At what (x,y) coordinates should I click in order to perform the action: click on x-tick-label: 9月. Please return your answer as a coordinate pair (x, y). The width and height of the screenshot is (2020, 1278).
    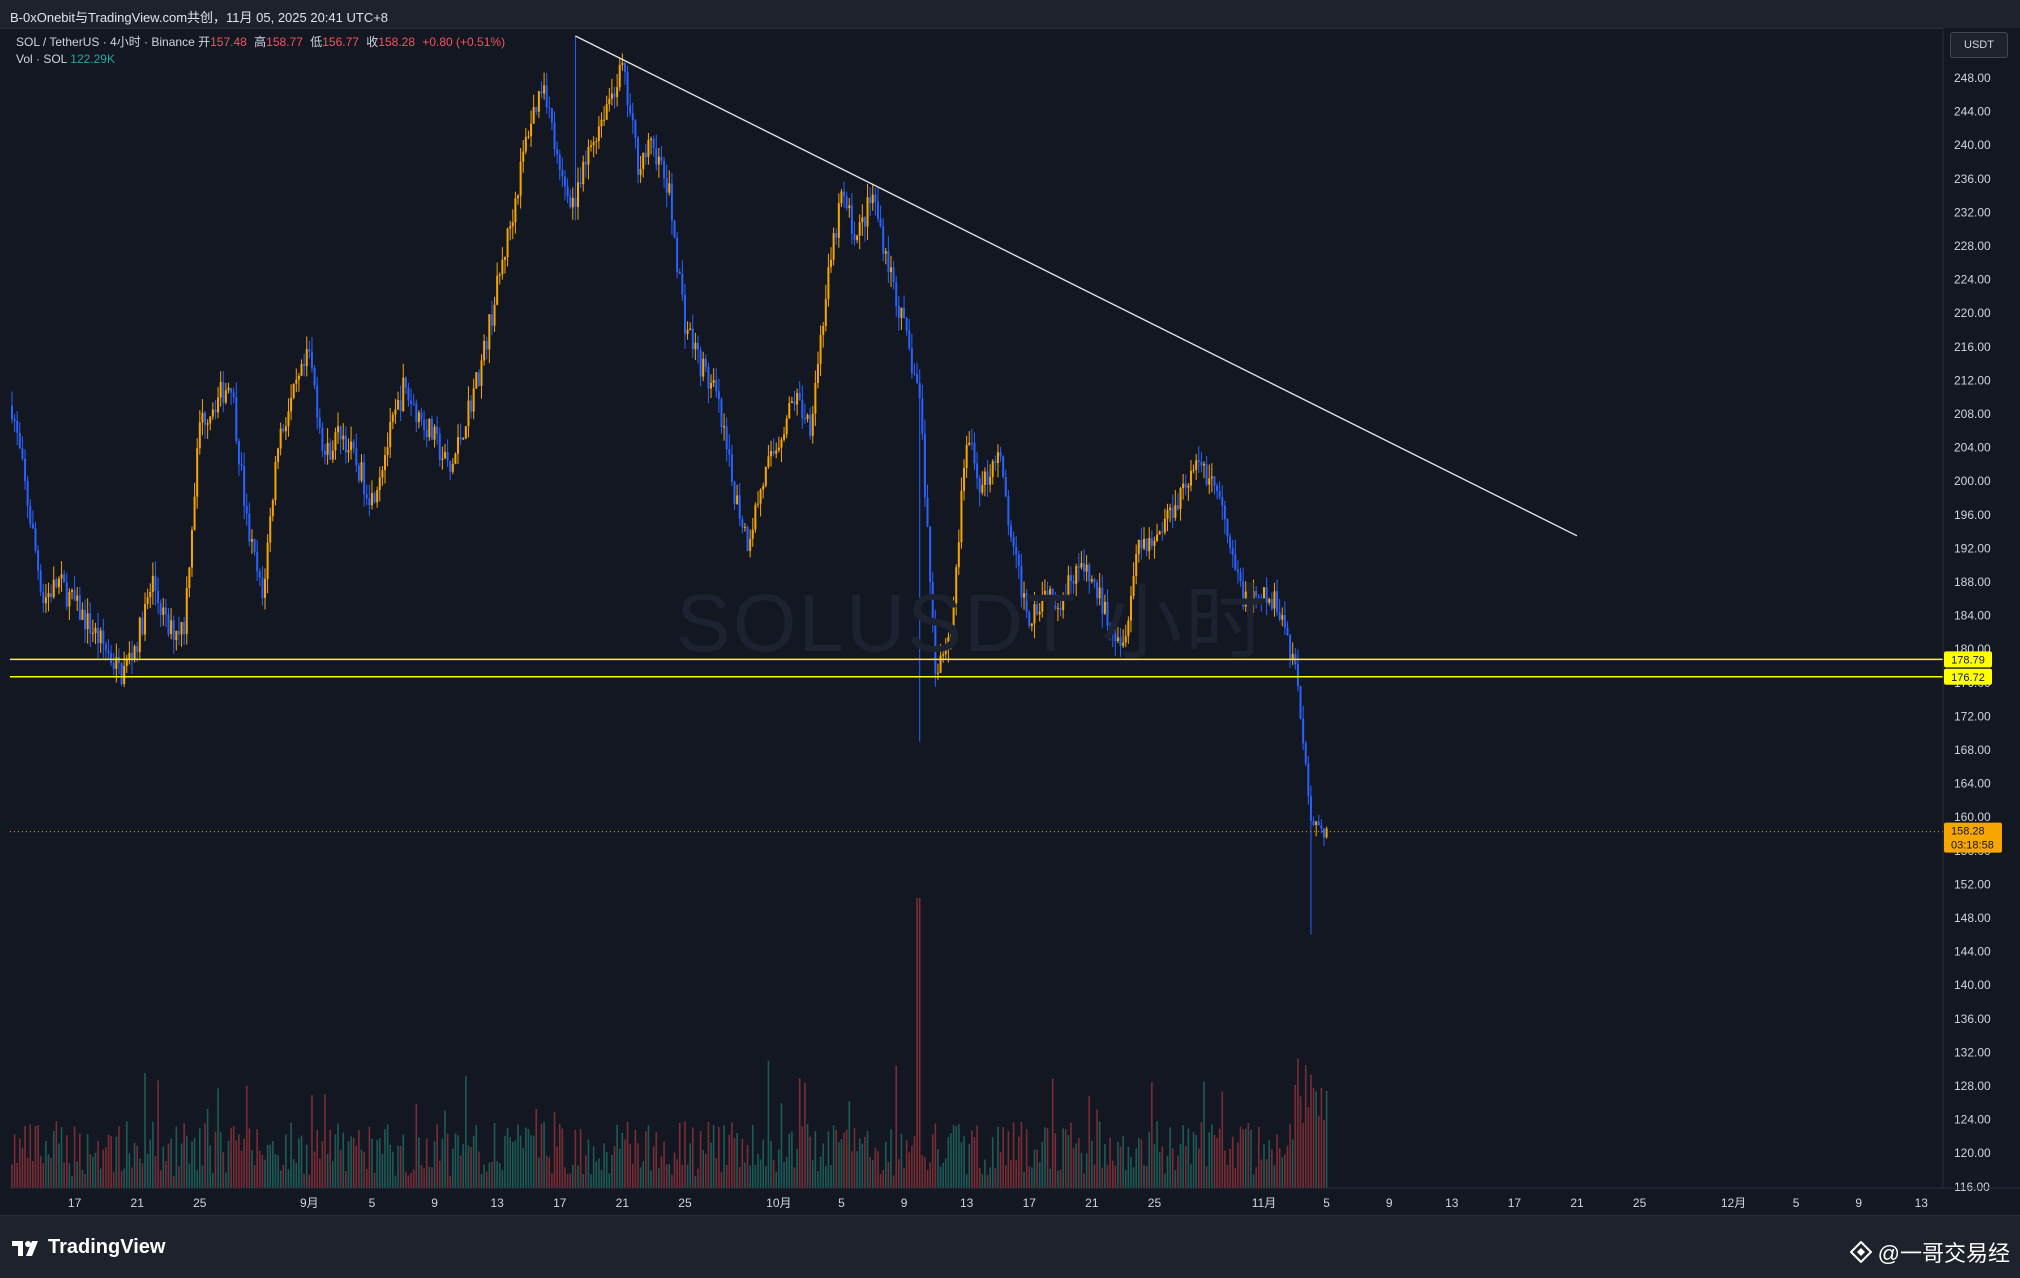
    Looking at the image, I should click on (309, 1203).